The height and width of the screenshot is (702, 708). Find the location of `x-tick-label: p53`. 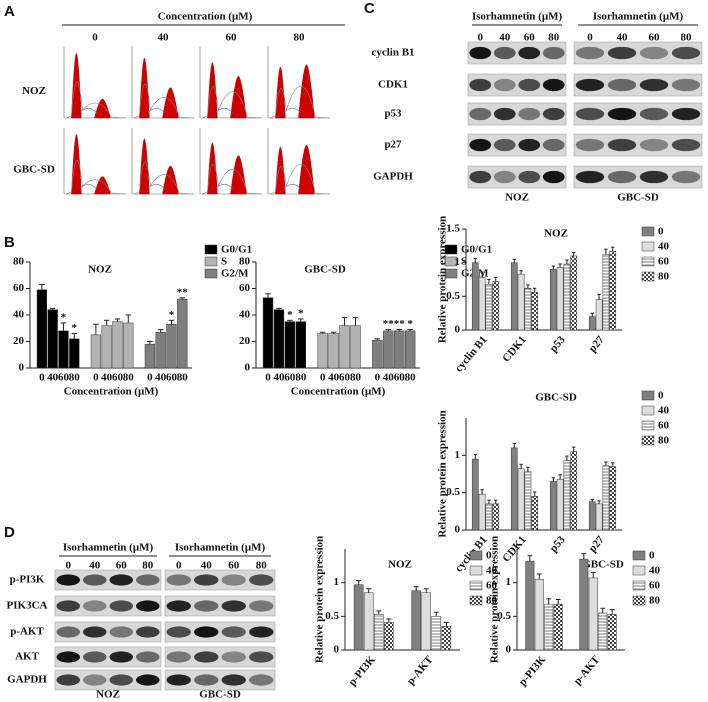

x-tick-label: p53 is located at coordinates (558, 543).